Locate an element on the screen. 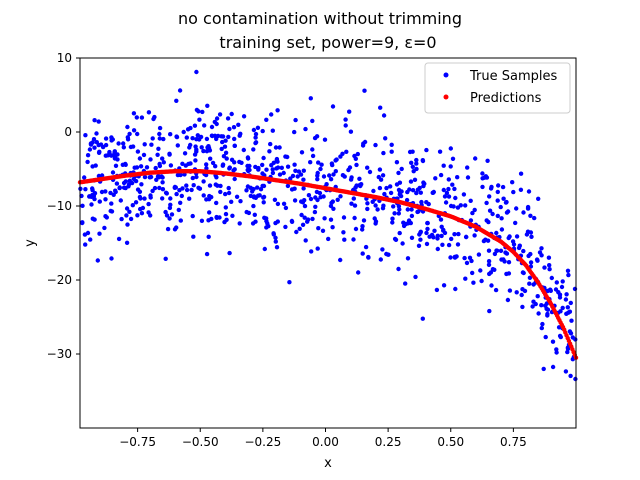 The height and width of the screenshot is (480, 640). x-tick-label: 0.50 is located at coordinates (450, 442).